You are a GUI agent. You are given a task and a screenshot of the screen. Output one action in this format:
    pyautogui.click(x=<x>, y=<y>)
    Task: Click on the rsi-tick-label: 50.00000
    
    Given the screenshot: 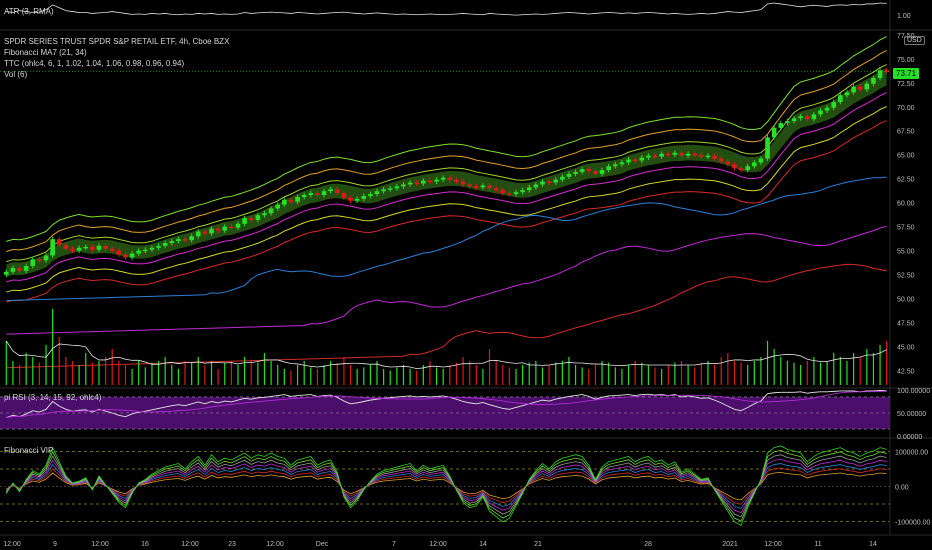 What is the action you would take?
    pyautogui.click(x=911, y=414)
    